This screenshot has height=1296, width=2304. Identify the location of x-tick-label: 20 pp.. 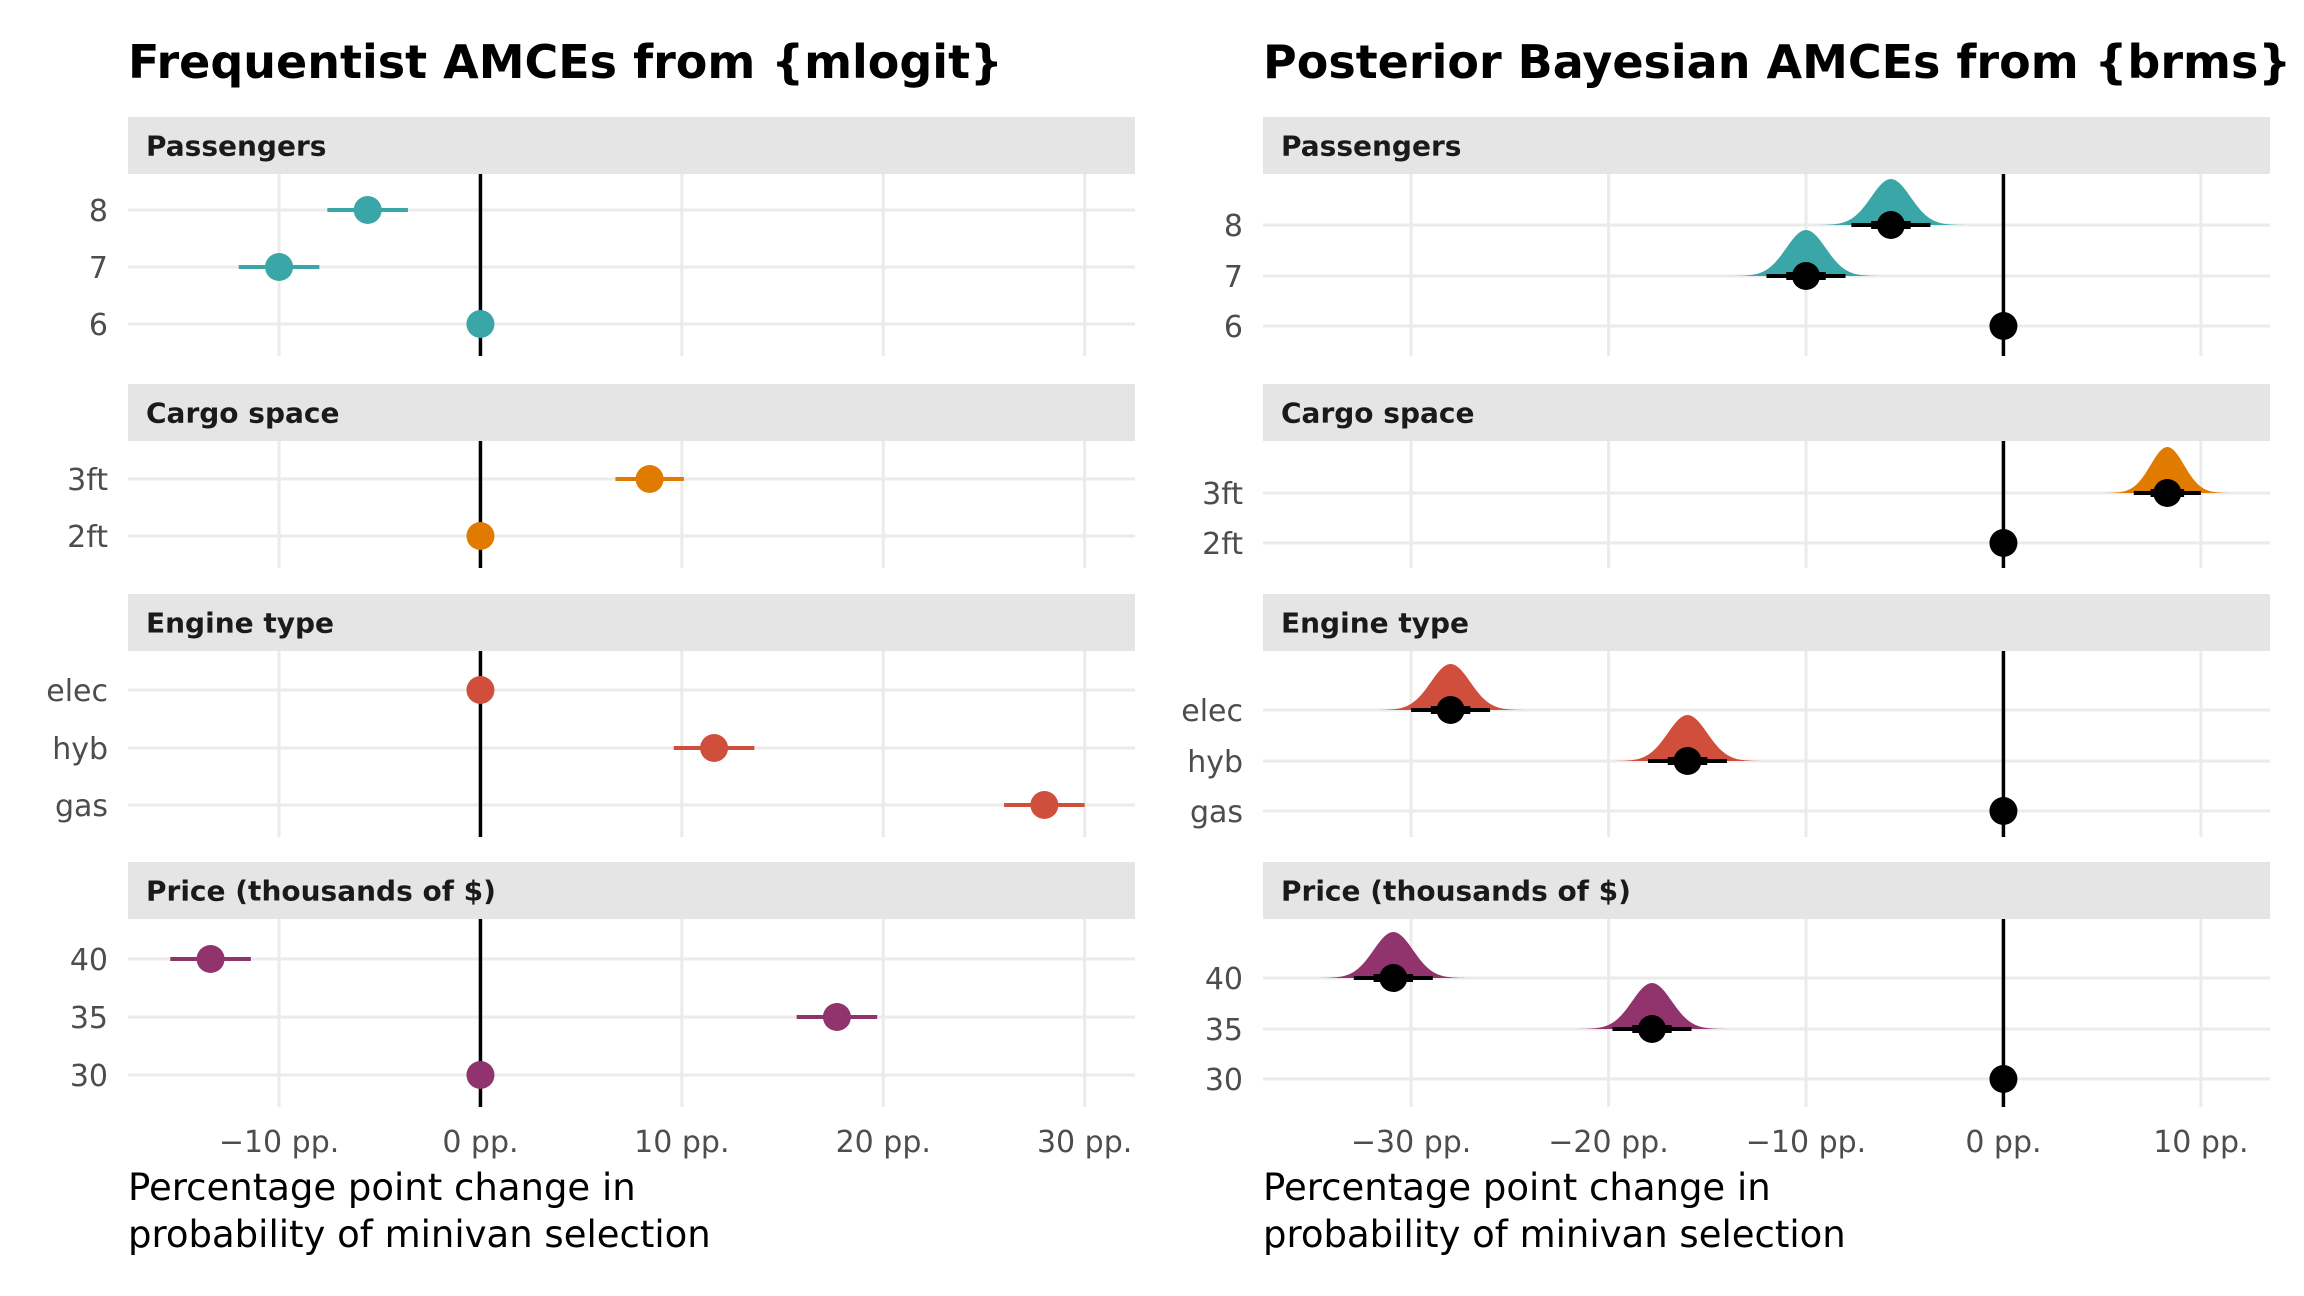
(883, 1142).